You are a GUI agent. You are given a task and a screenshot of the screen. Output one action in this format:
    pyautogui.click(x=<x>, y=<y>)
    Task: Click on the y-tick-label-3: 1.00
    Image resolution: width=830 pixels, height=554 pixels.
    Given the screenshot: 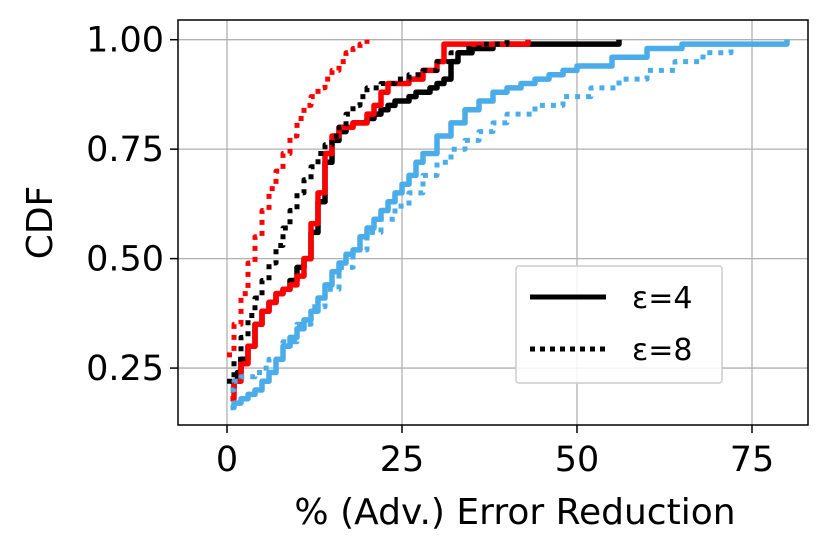 What is the action you would take?
    pyautogui.click(x=125, y=41)
    